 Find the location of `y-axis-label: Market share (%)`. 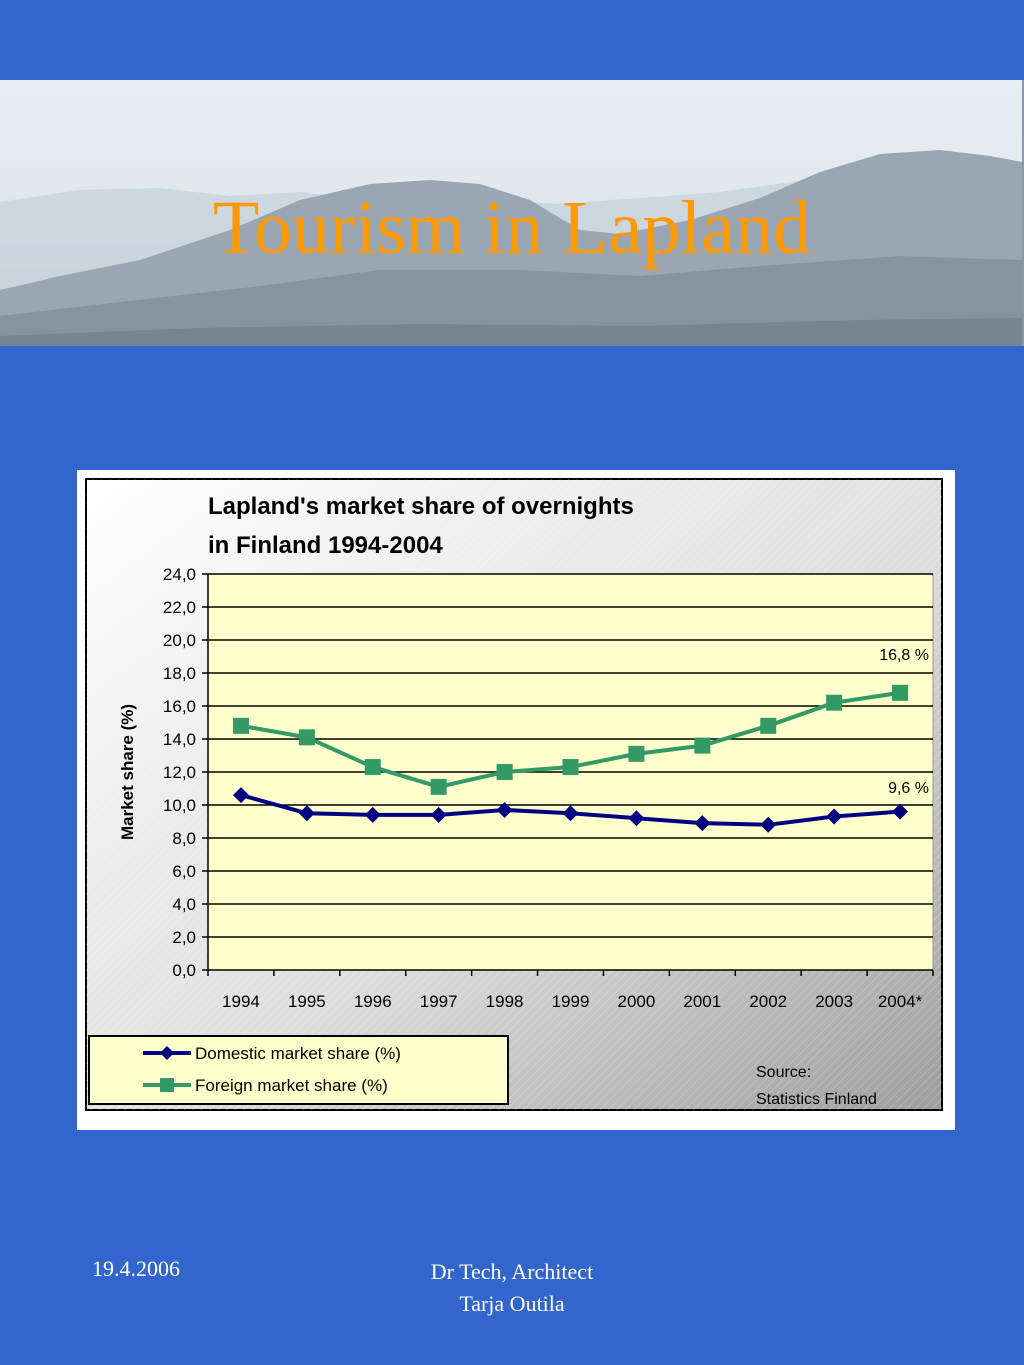

y-axis-label: Market share (%) is located at coordinates (127, 772).